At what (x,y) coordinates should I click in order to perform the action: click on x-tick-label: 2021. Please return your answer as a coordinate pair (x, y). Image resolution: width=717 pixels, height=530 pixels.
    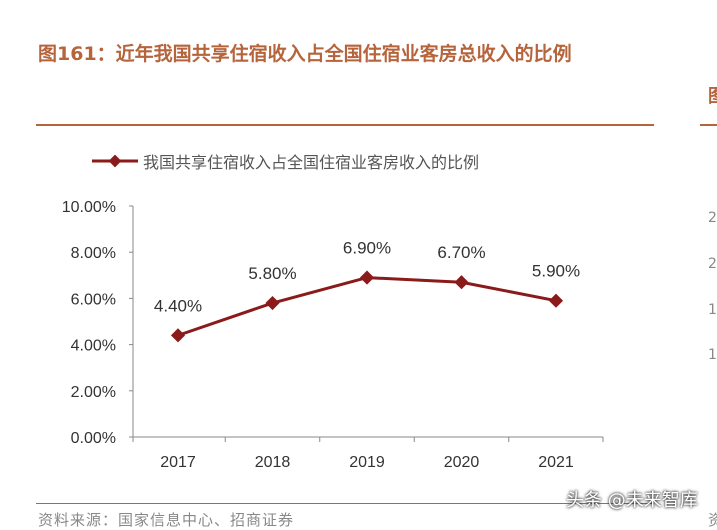
    Looking at the image, I should click on (556, 462).